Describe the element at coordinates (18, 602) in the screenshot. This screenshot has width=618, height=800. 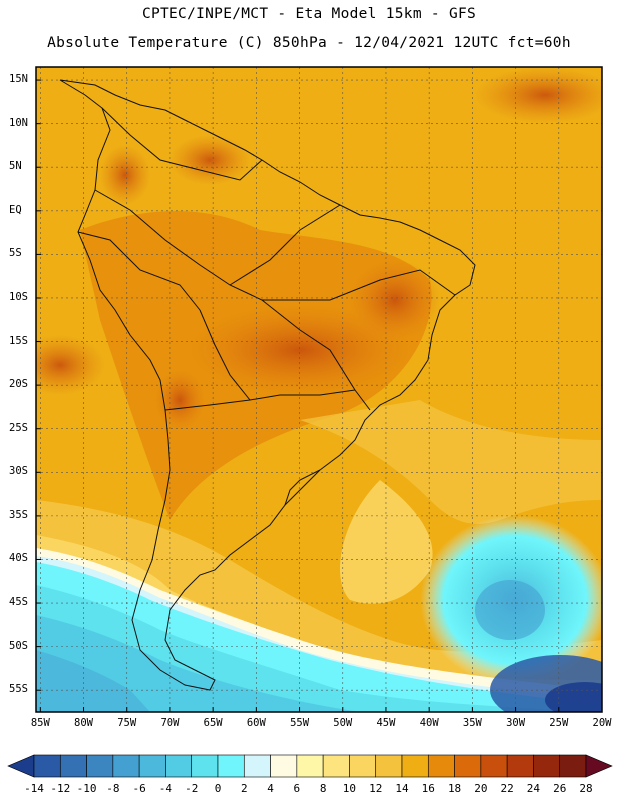
I see `lat-label: 45S` at that location.